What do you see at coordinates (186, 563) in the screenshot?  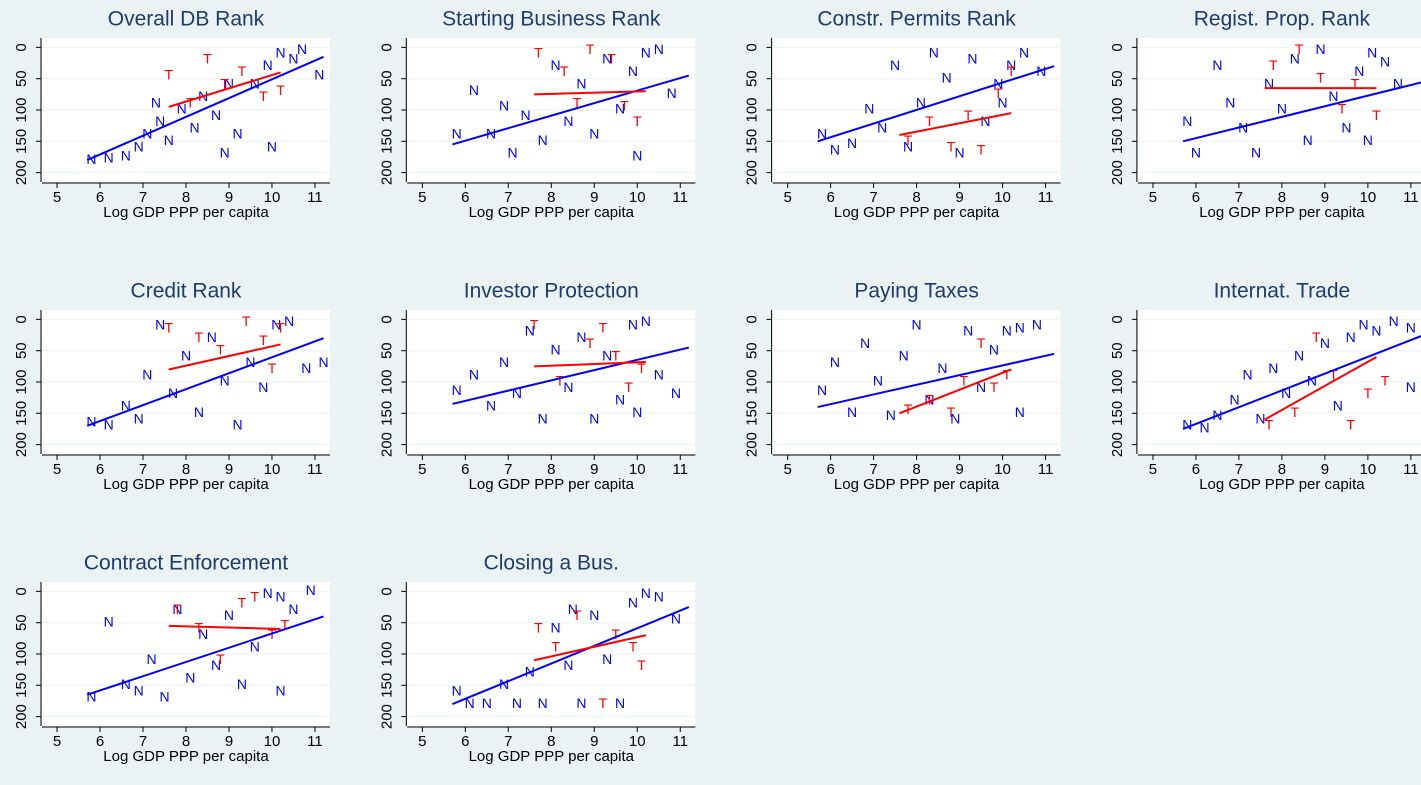 I see `panel-title: Contract Enforcement` at bounding box center [186, 563].